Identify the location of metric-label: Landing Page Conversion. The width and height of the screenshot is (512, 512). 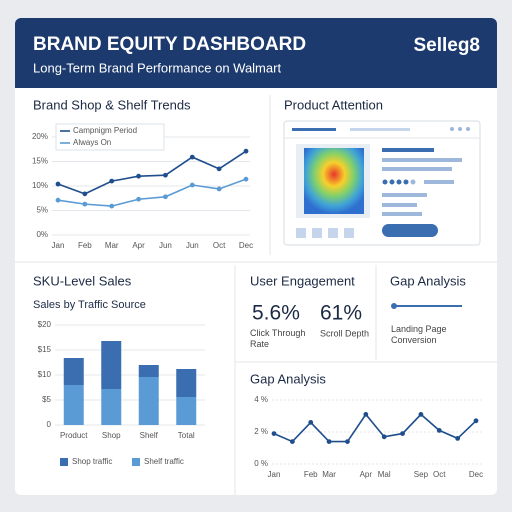
(419, 334).